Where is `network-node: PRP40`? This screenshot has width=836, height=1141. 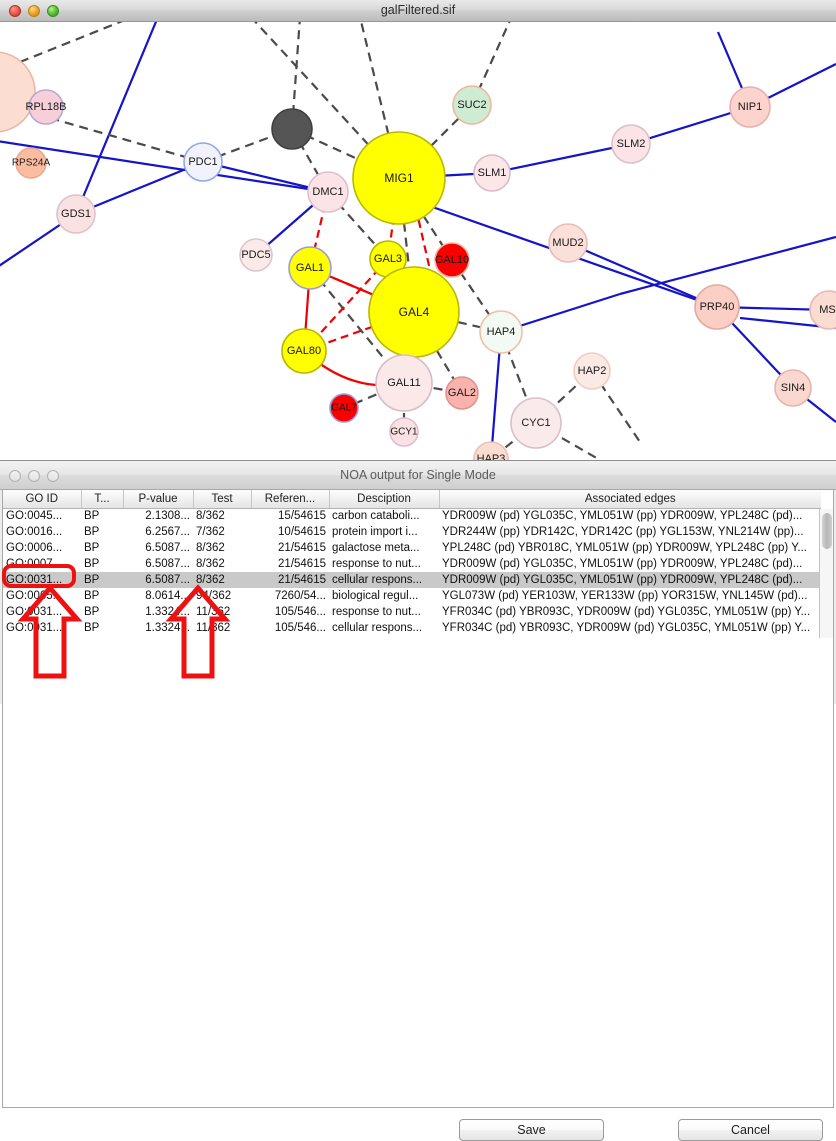 network-node: PRP40 is located at coordinates (717, 307).